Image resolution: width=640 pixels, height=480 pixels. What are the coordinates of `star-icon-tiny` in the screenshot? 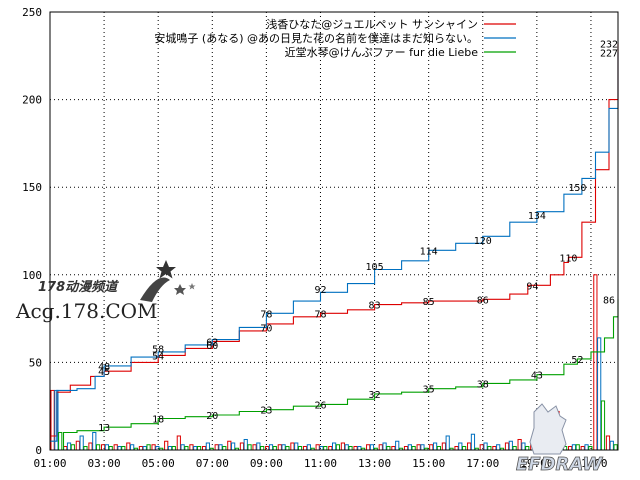 It's located at (192, 286).